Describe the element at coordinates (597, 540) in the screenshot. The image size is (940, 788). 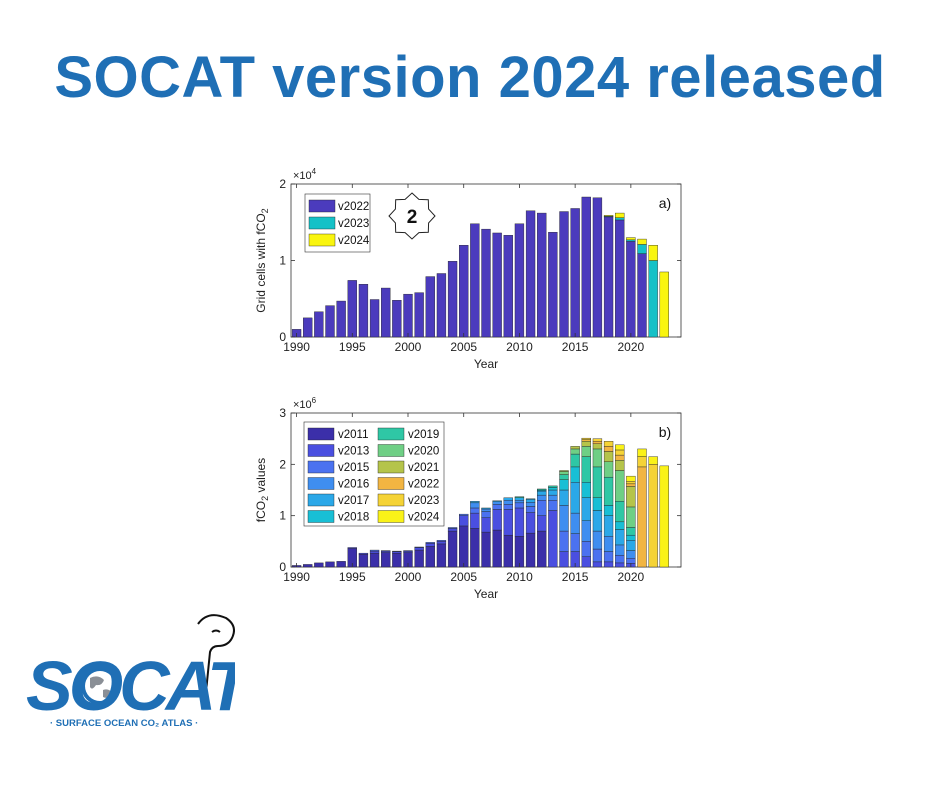
I see `bar-v2016-2017` at that location.